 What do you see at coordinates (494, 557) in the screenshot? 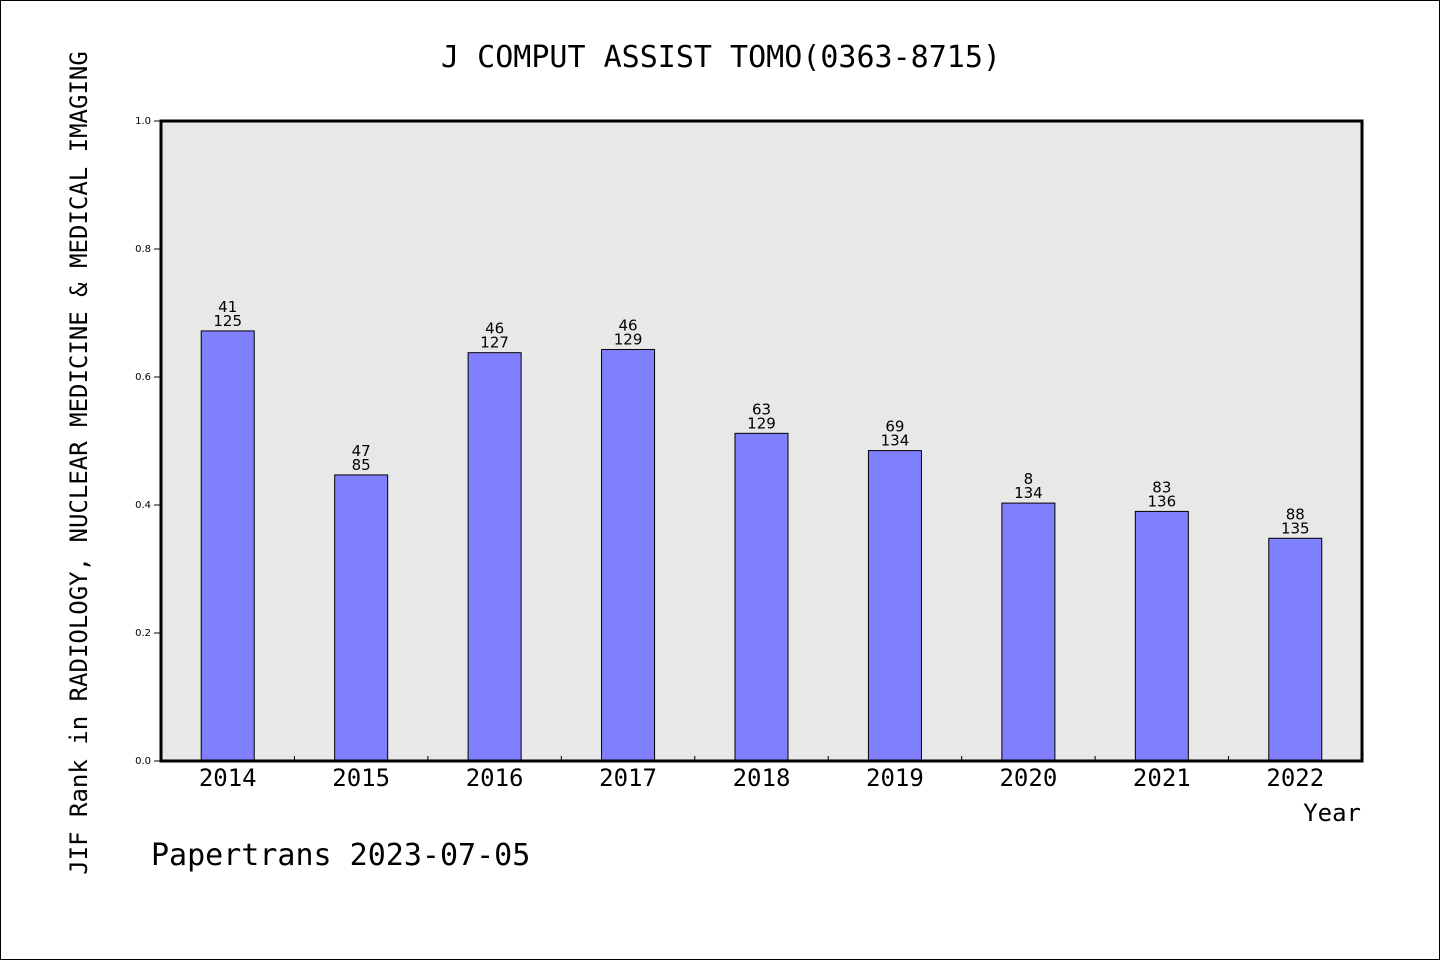
I see `bar-2016` at bounding box center [494, 557].